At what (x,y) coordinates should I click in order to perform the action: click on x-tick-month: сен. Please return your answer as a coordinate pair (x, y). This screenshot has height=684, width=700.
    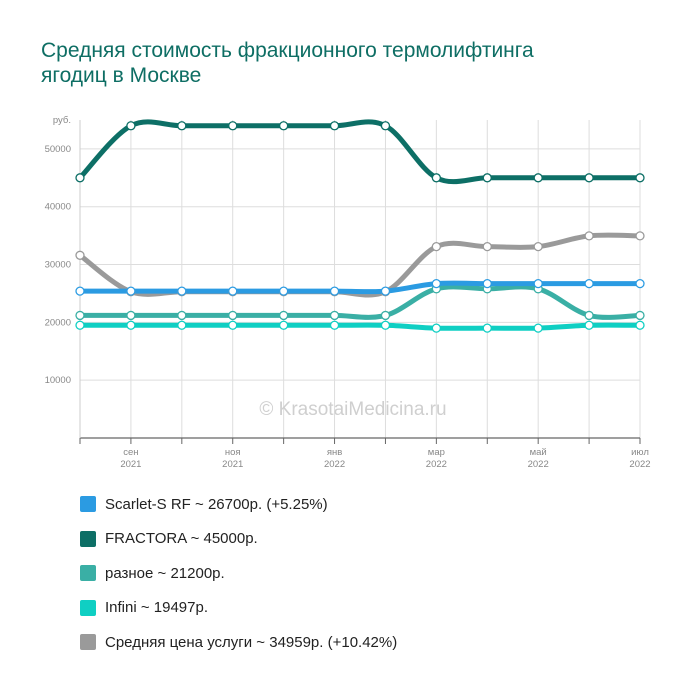
    Looking at the image, I should click on (130, 452).